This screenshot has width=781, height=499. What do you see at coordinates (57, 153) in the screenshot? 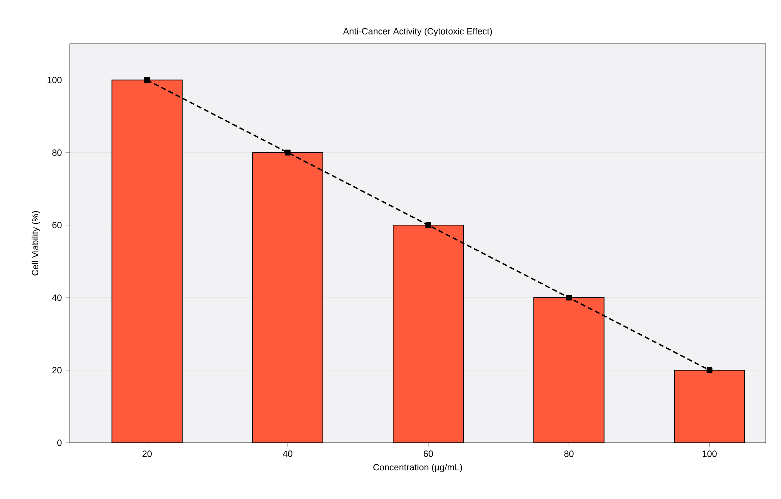
I see `y-tick-label: 80` at bounding box center [57, 153].